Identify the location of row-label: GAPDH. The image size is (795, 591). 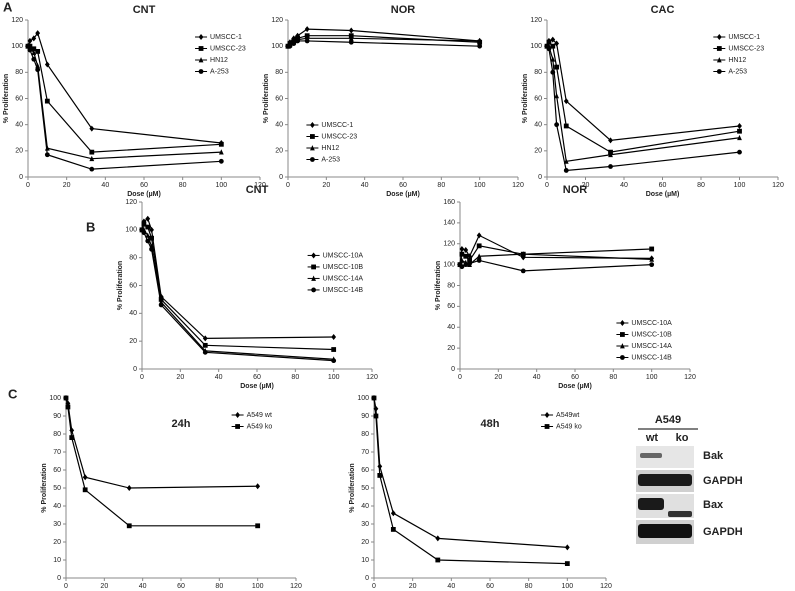
(723, 481).